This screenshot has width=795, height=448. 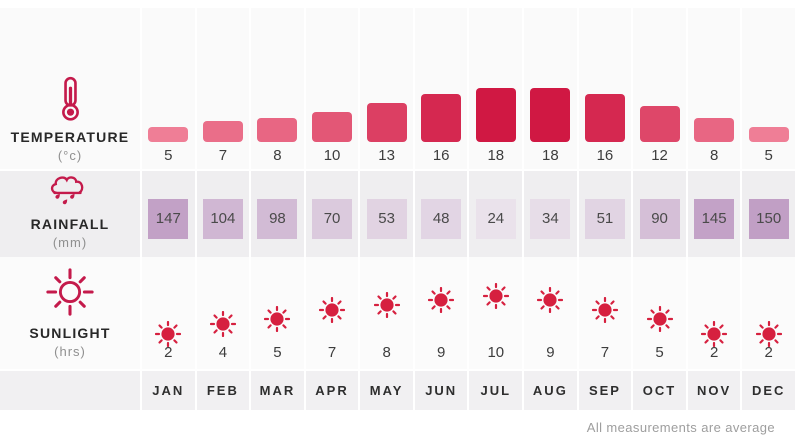 I want to click on temperature-cell-dec: 5, so click(x=768, y=88).